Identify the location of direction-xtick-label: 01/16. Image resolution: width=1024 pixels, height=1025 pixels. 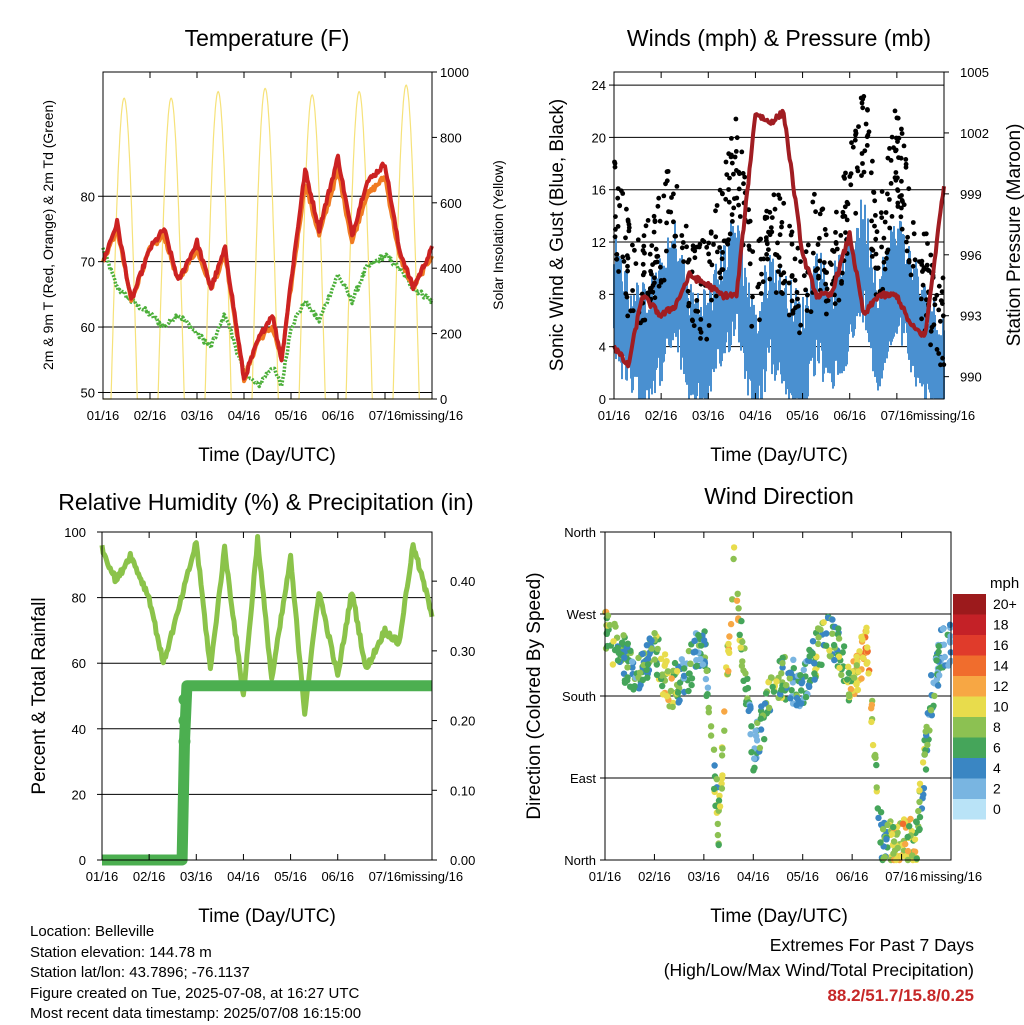
(605, 876).